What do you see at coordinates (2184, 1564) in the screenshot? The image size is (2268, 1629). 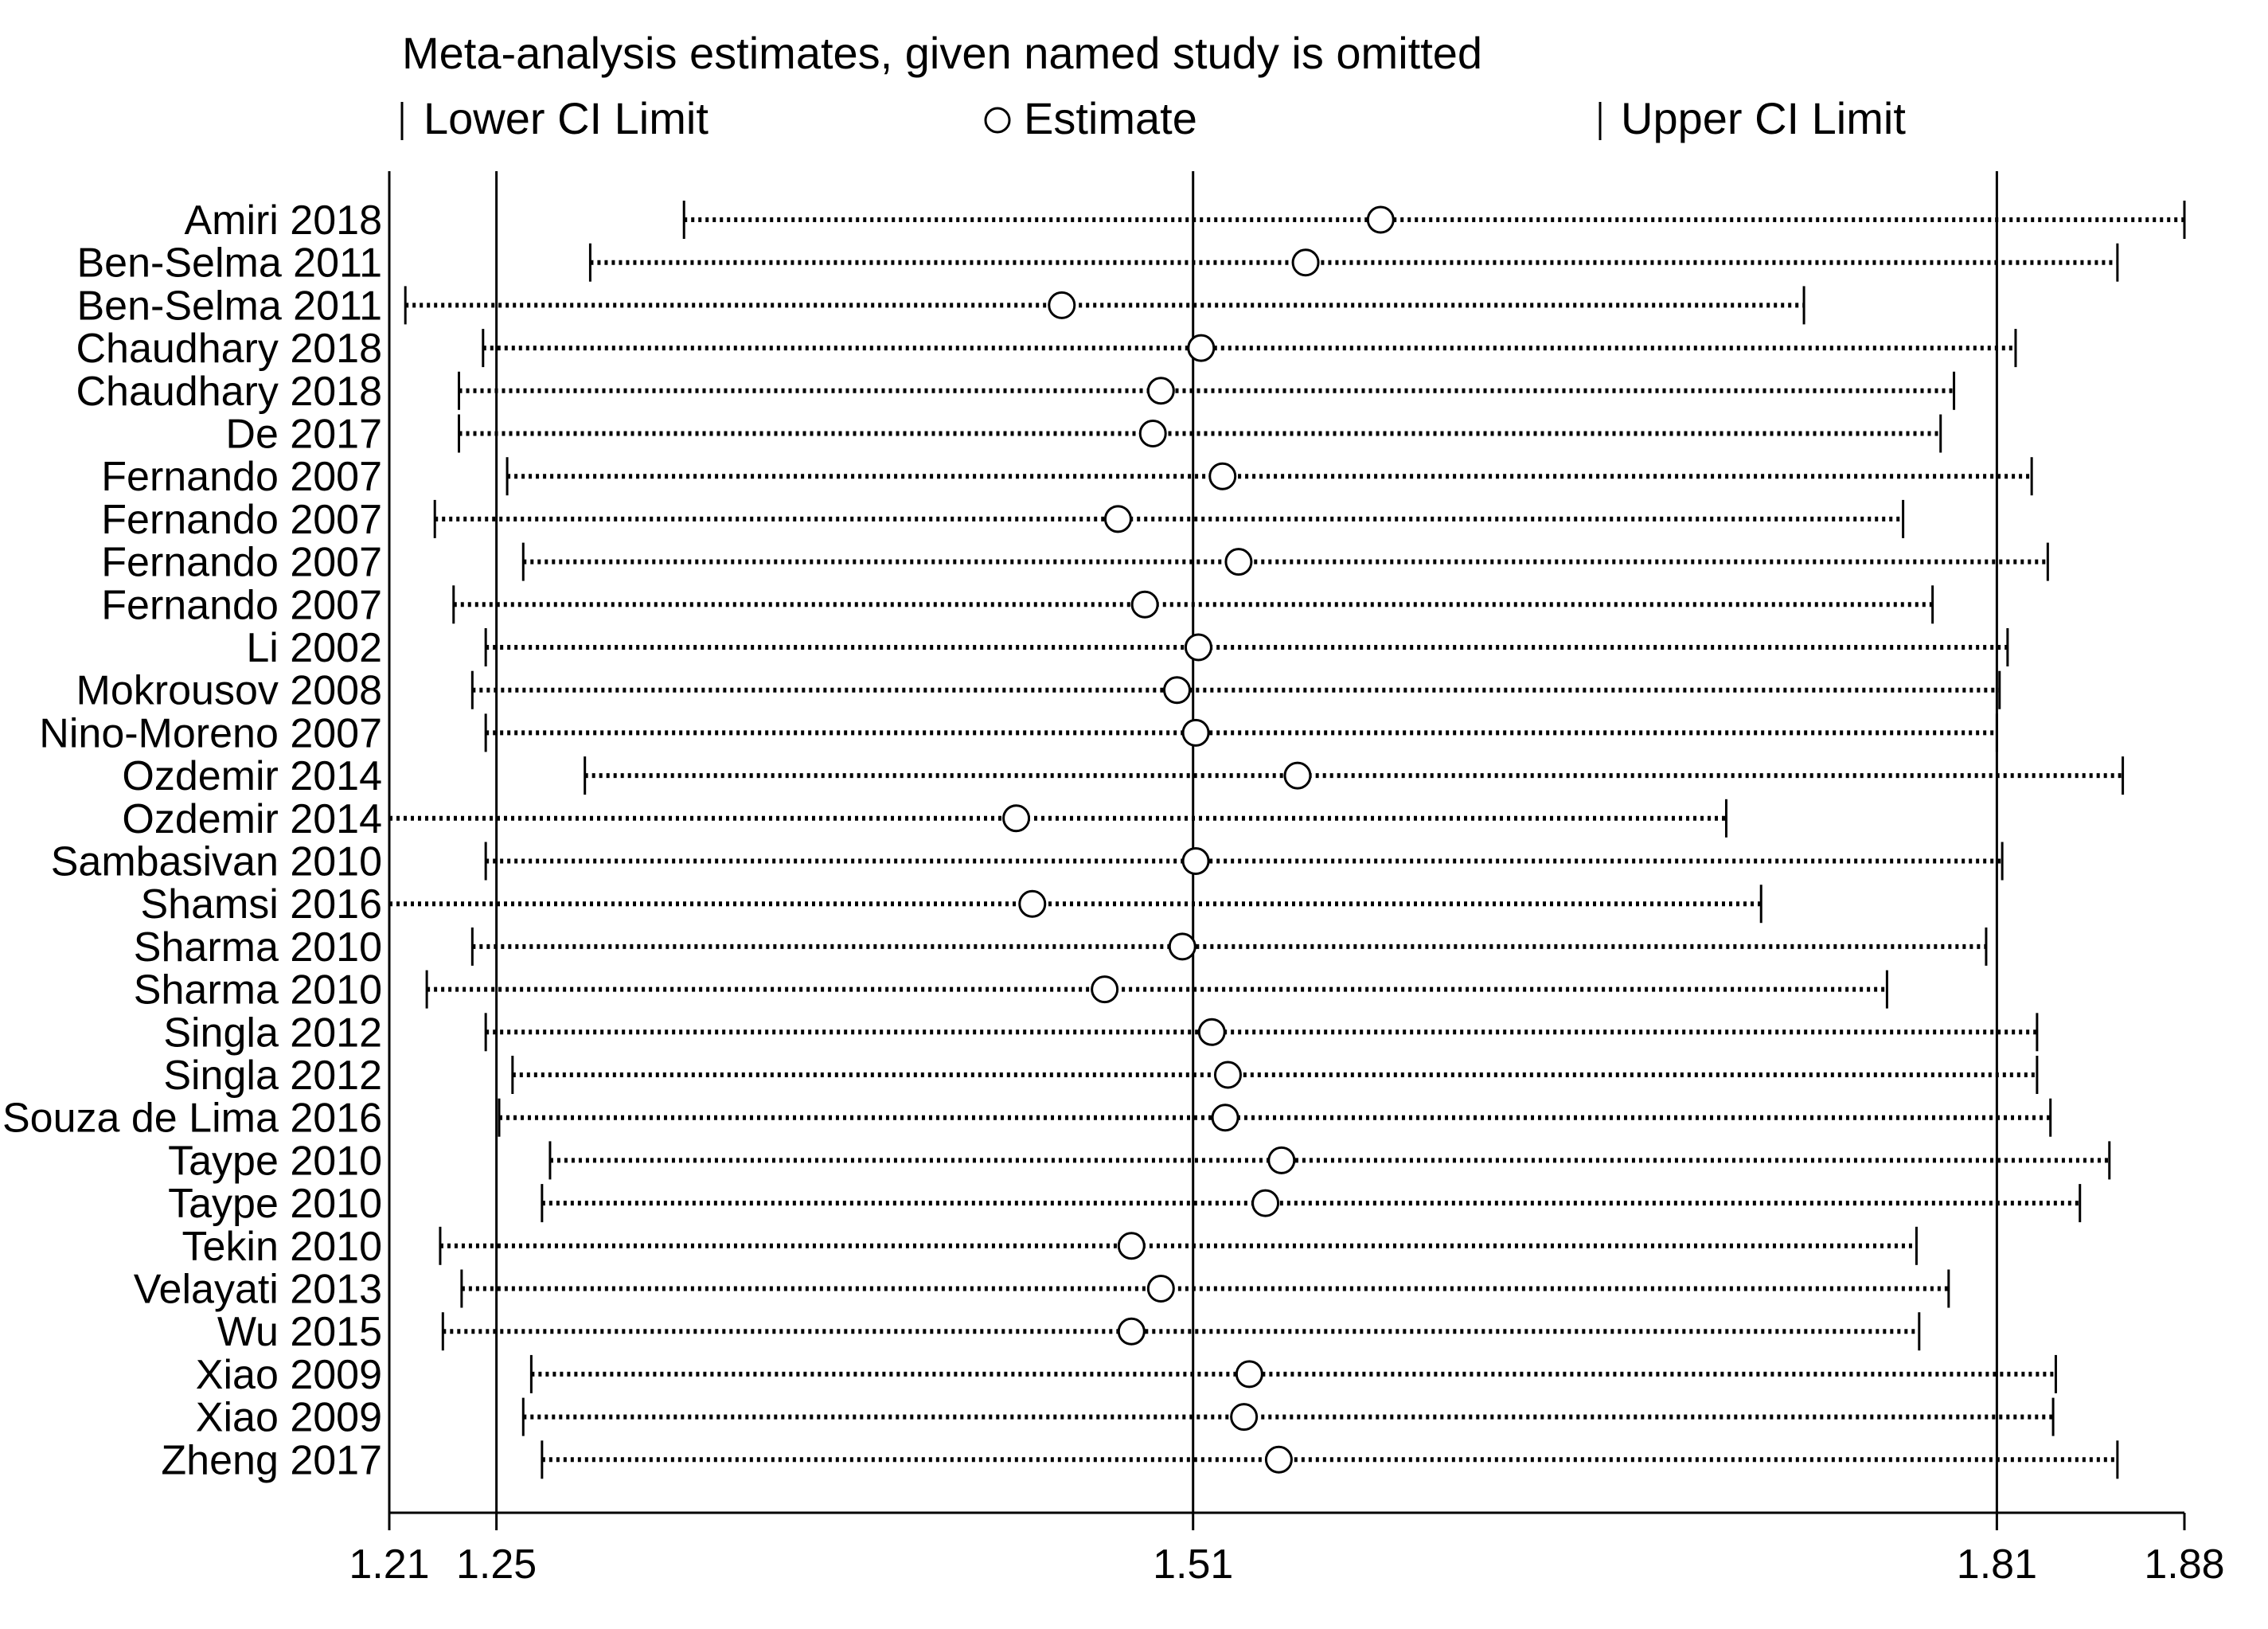 I see `x-tick-label: 1.88` at bounding box center [2184, 1564].